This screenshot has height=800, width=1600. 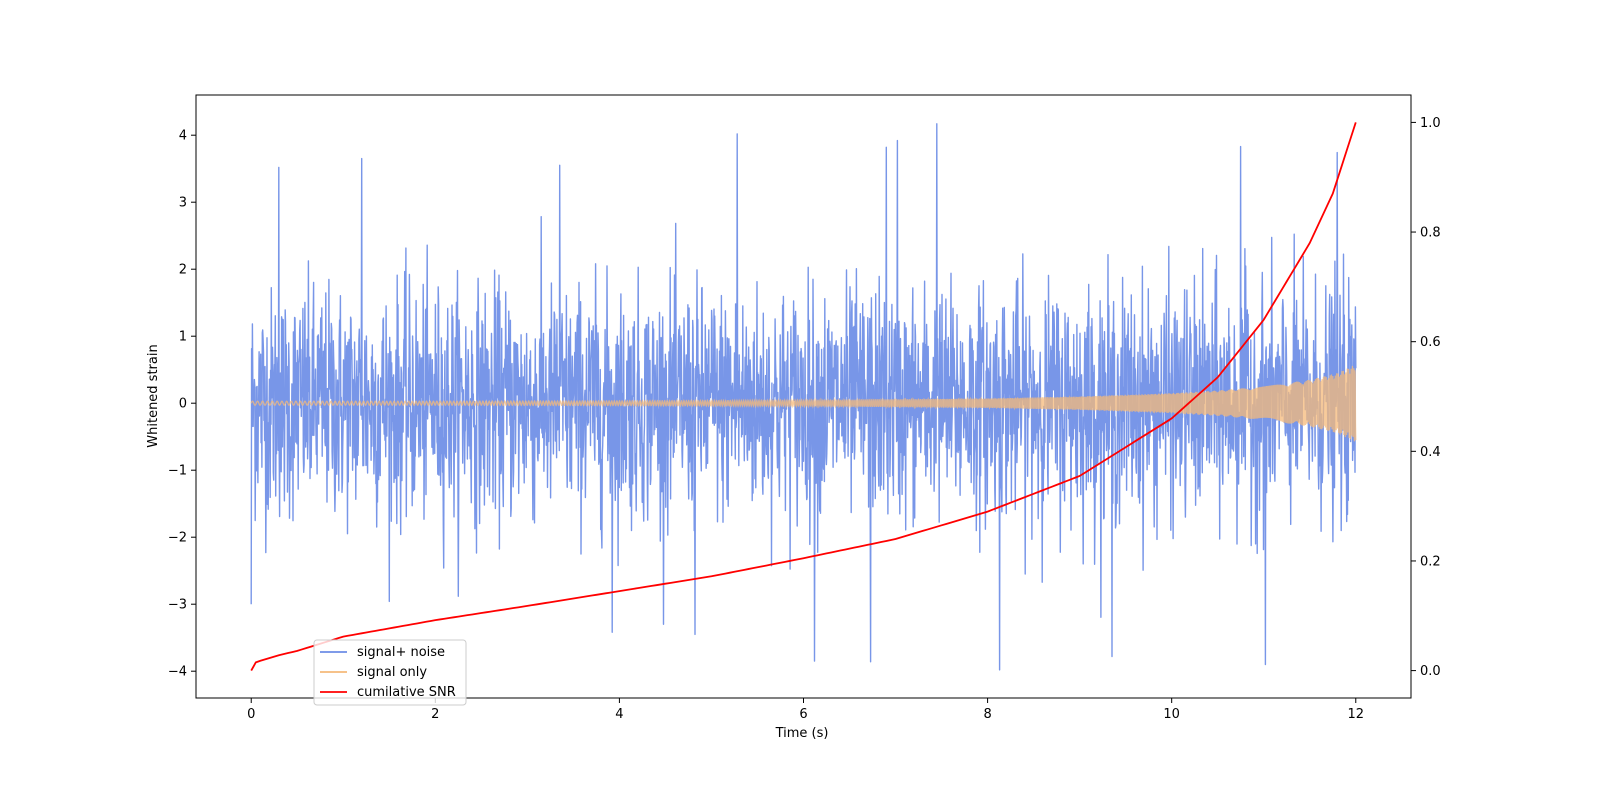 I want to click on legend: signal+ noise signal only cumilative SNR, so click(x=390, y=672).